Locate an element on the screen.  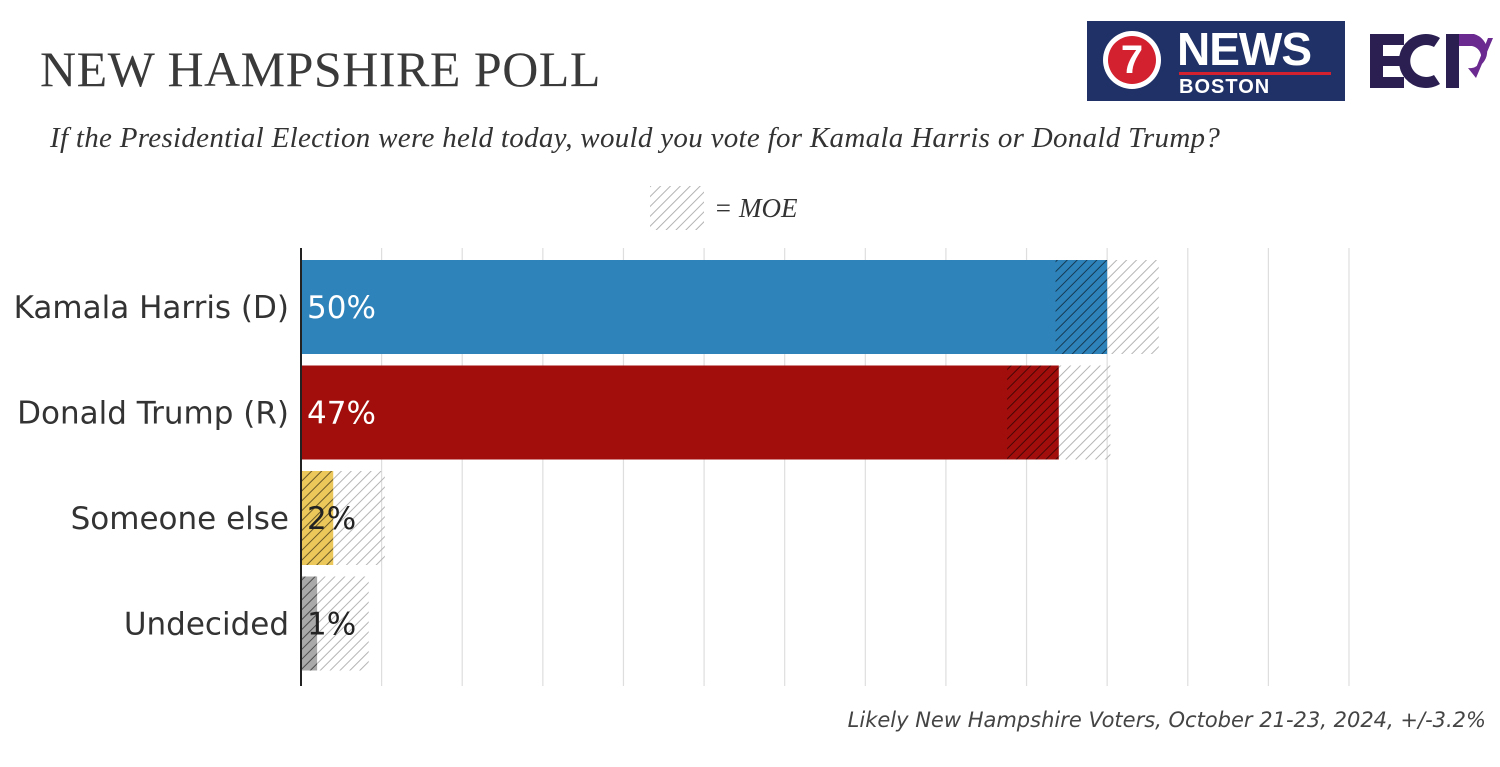
ecp-logo-e is located at coordinates (1387, 61).